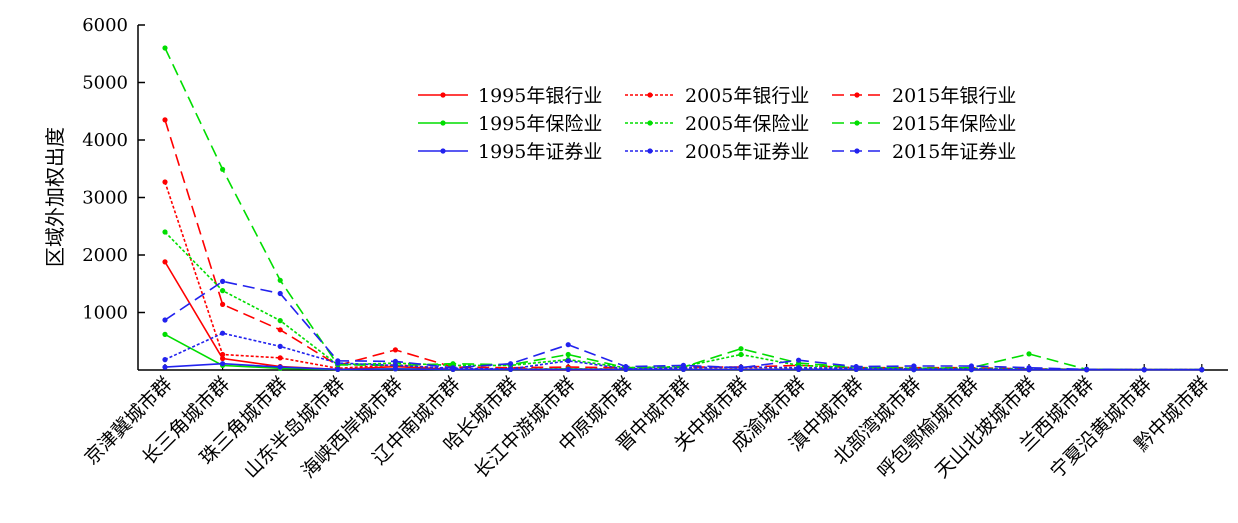 The image size is (1238, 523). What do you see at coordinates (540, 96) in the screenshot?
I see `legend-label: 1995年银行业` at bounding box center [540, 96].